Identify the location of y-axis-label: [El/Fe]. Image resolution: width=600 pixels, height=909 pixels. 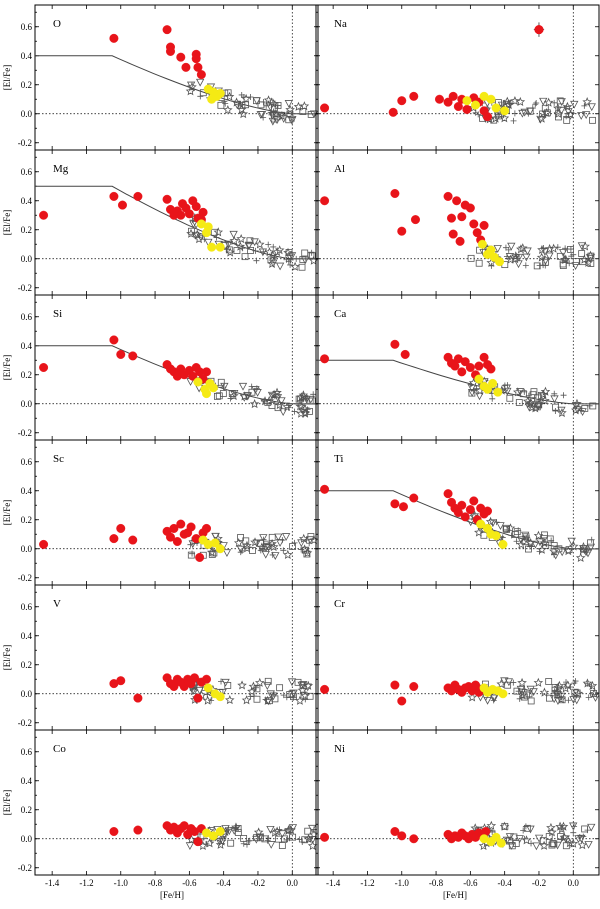
(7, 513).